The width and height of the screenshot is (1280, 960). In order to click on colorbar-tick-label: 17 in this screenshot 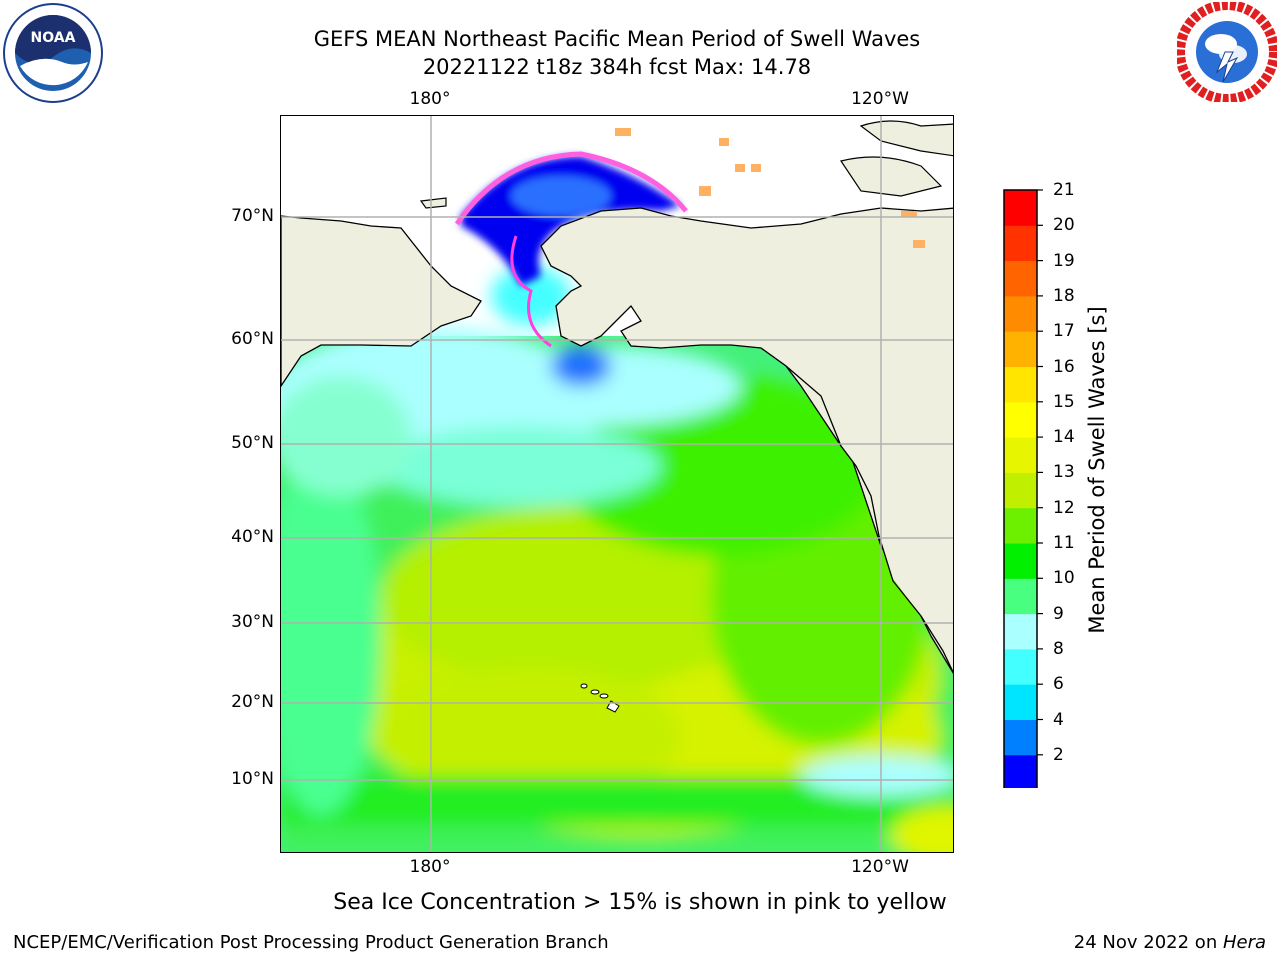, I will do `click(1064, 331)`.